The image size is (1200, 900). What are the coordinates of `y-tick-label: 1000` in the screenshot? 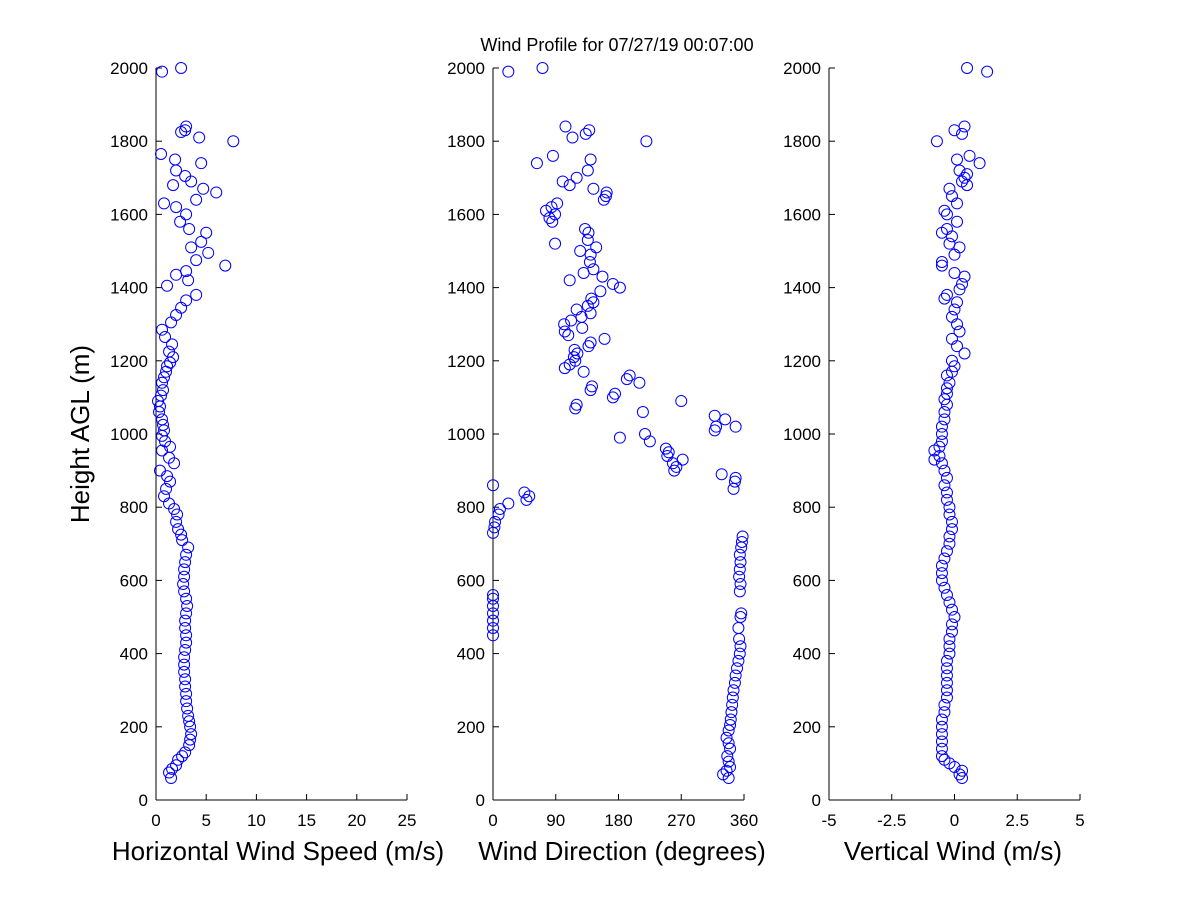 It's located at (129, 434).